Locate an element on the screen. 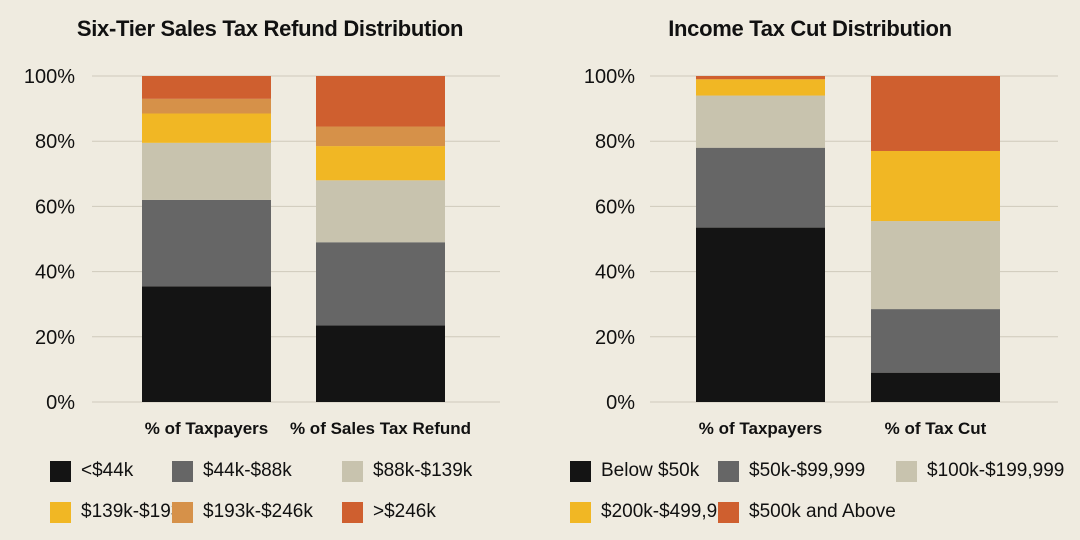  legend-label: Below $50k is located at coordinates (650, 470).